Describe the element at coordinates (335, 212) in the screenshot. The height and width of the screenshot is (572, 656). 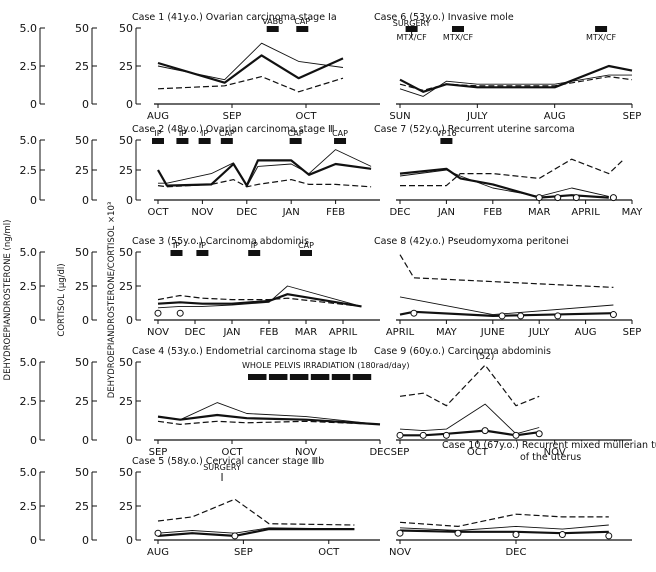
I see `x-tick-label: FEB` at that location.